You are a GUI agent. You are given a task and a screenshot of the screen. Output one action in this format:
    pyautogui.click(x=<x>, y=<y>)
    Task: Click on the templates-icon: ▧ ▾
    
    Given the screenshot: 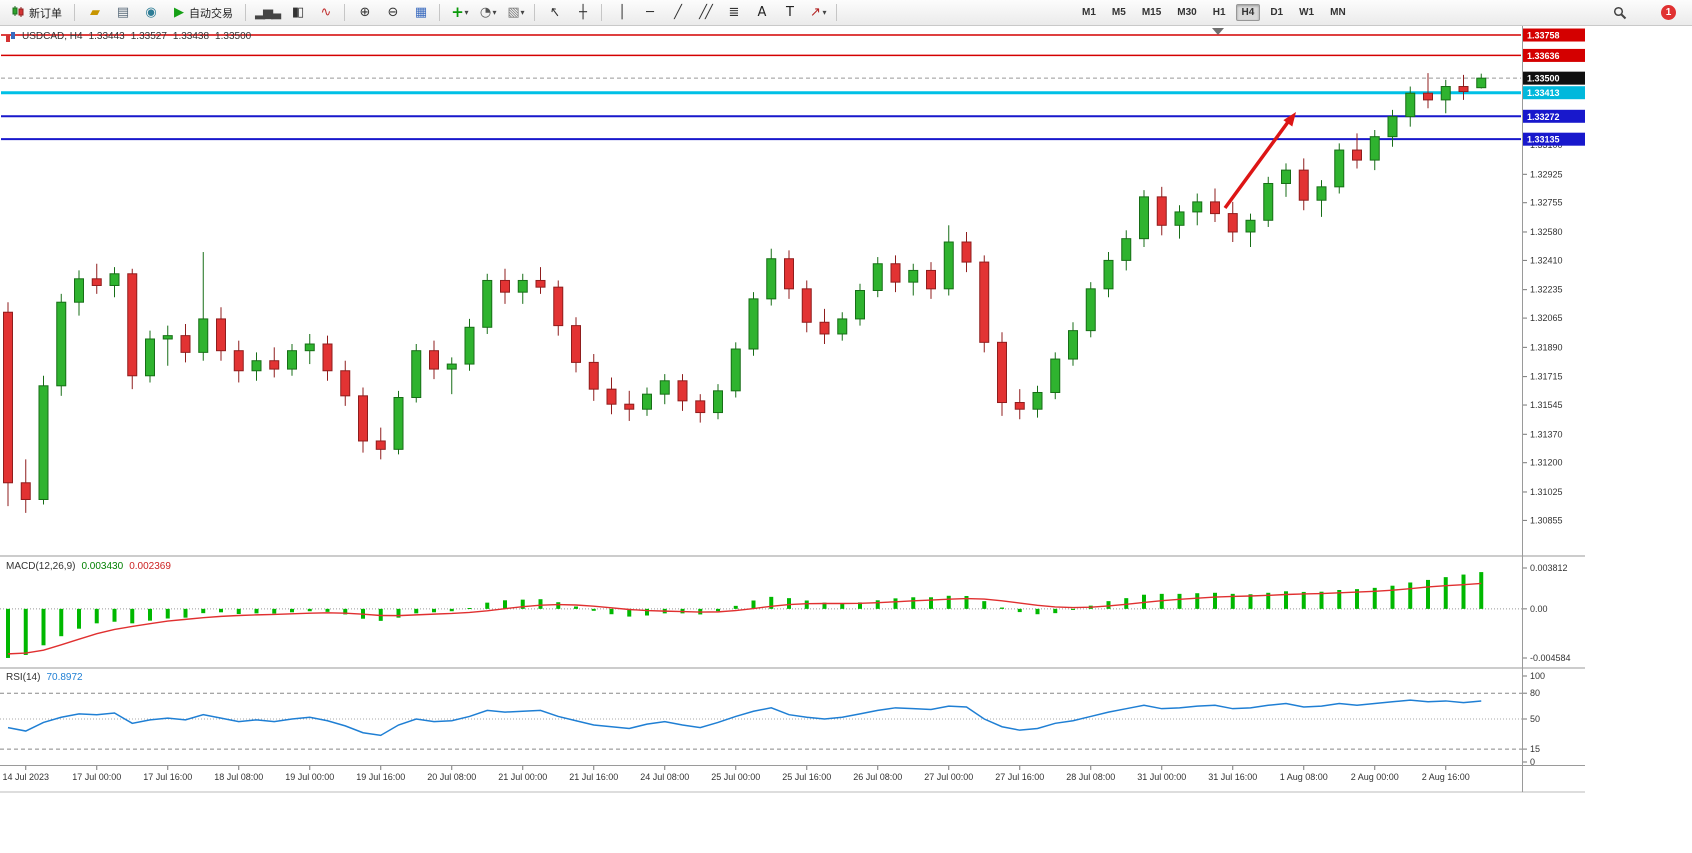 What is the action you would take?
    pyautogui.click(x=515, y=13)
    